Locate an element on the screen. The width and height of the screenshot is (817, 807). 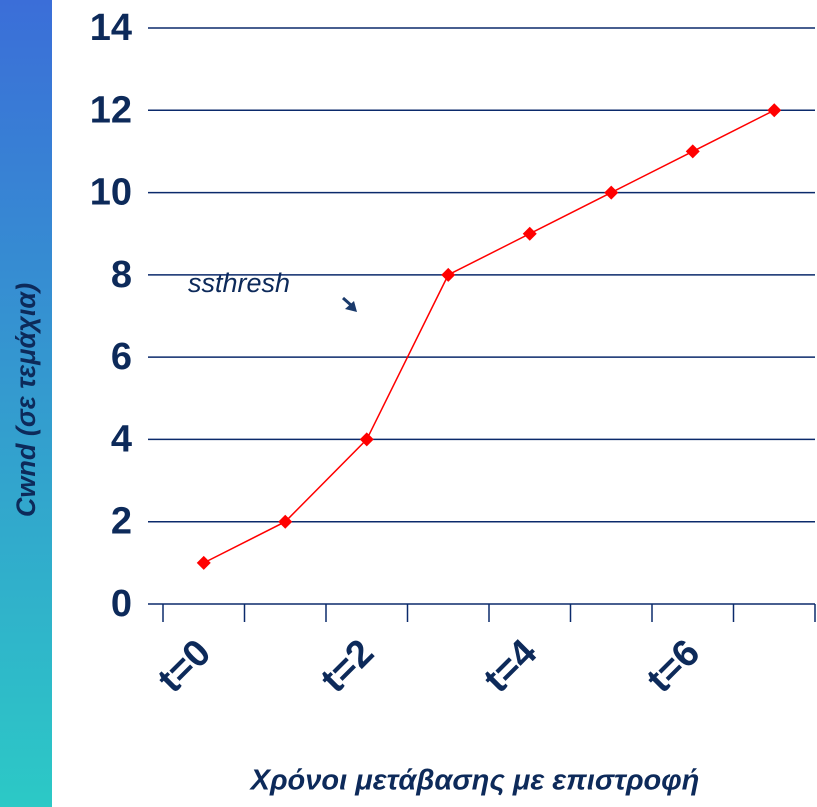
y-tick-label: 4 is located at coordinates (121, 439).